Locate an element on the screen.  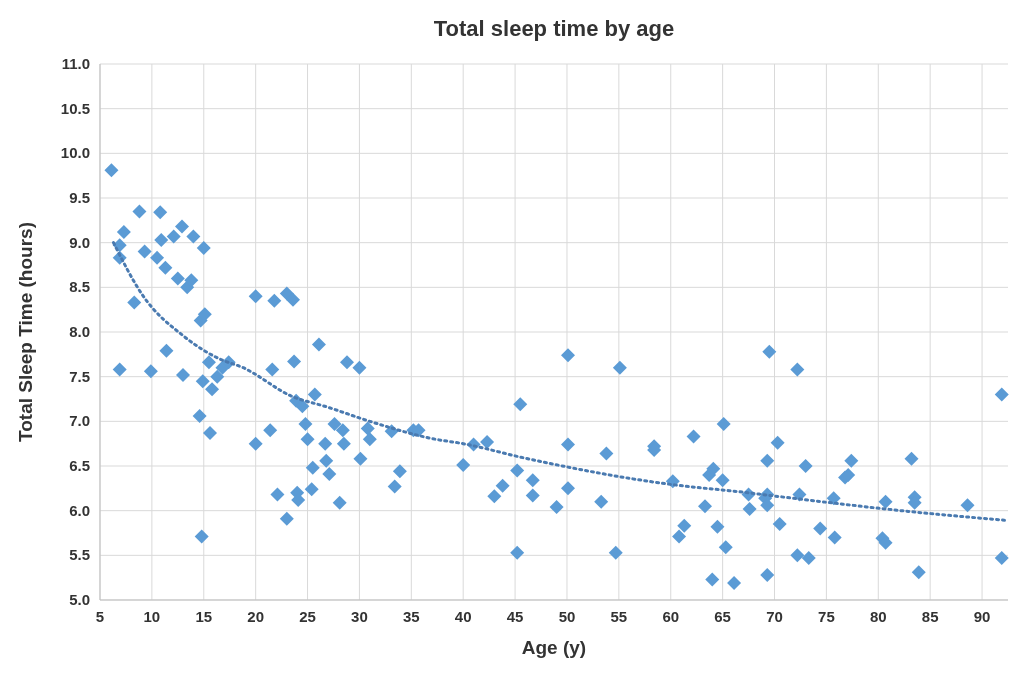
x-tick-label: 85 is located at coordinates (930, 616).